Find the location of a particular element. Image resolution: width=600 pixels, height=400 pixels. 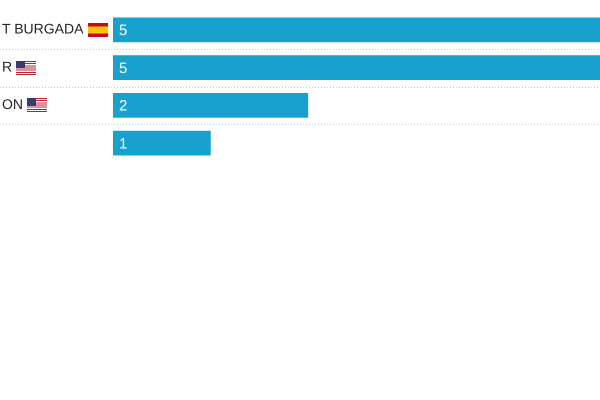

y-tick-label: ON is located at coordinates (12, 104).